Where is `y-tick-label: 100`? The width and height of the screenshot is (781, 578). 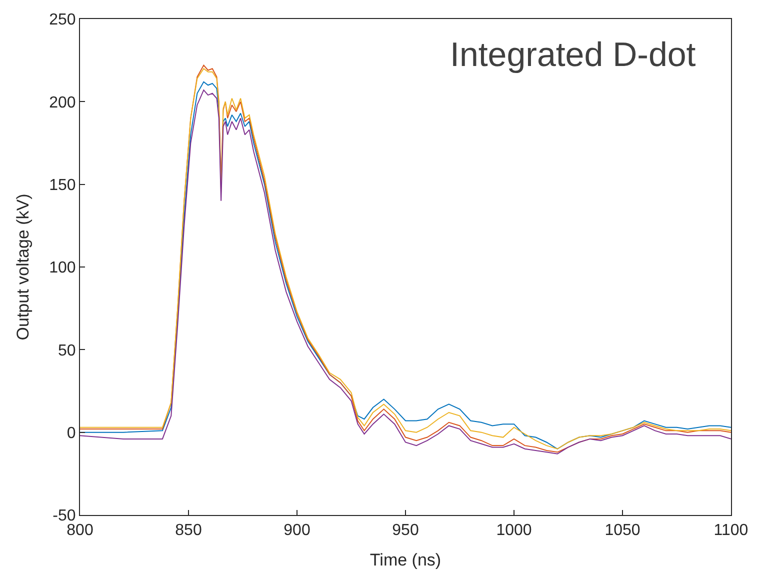 y-tick-label: 100 is located at coordinates (62, 268).